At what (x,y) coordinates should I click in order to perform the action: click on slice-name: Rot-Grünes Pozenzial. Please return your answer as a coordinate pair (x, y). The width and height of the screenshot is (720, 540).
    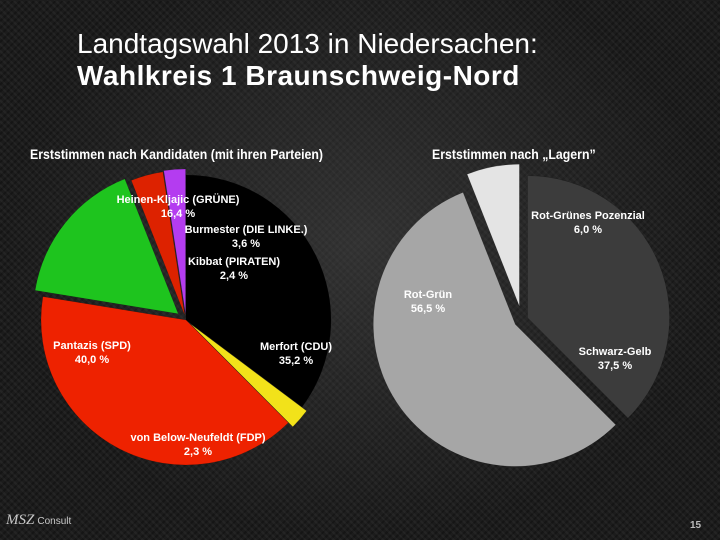
    Looking at the image, I should click on (588, 216).